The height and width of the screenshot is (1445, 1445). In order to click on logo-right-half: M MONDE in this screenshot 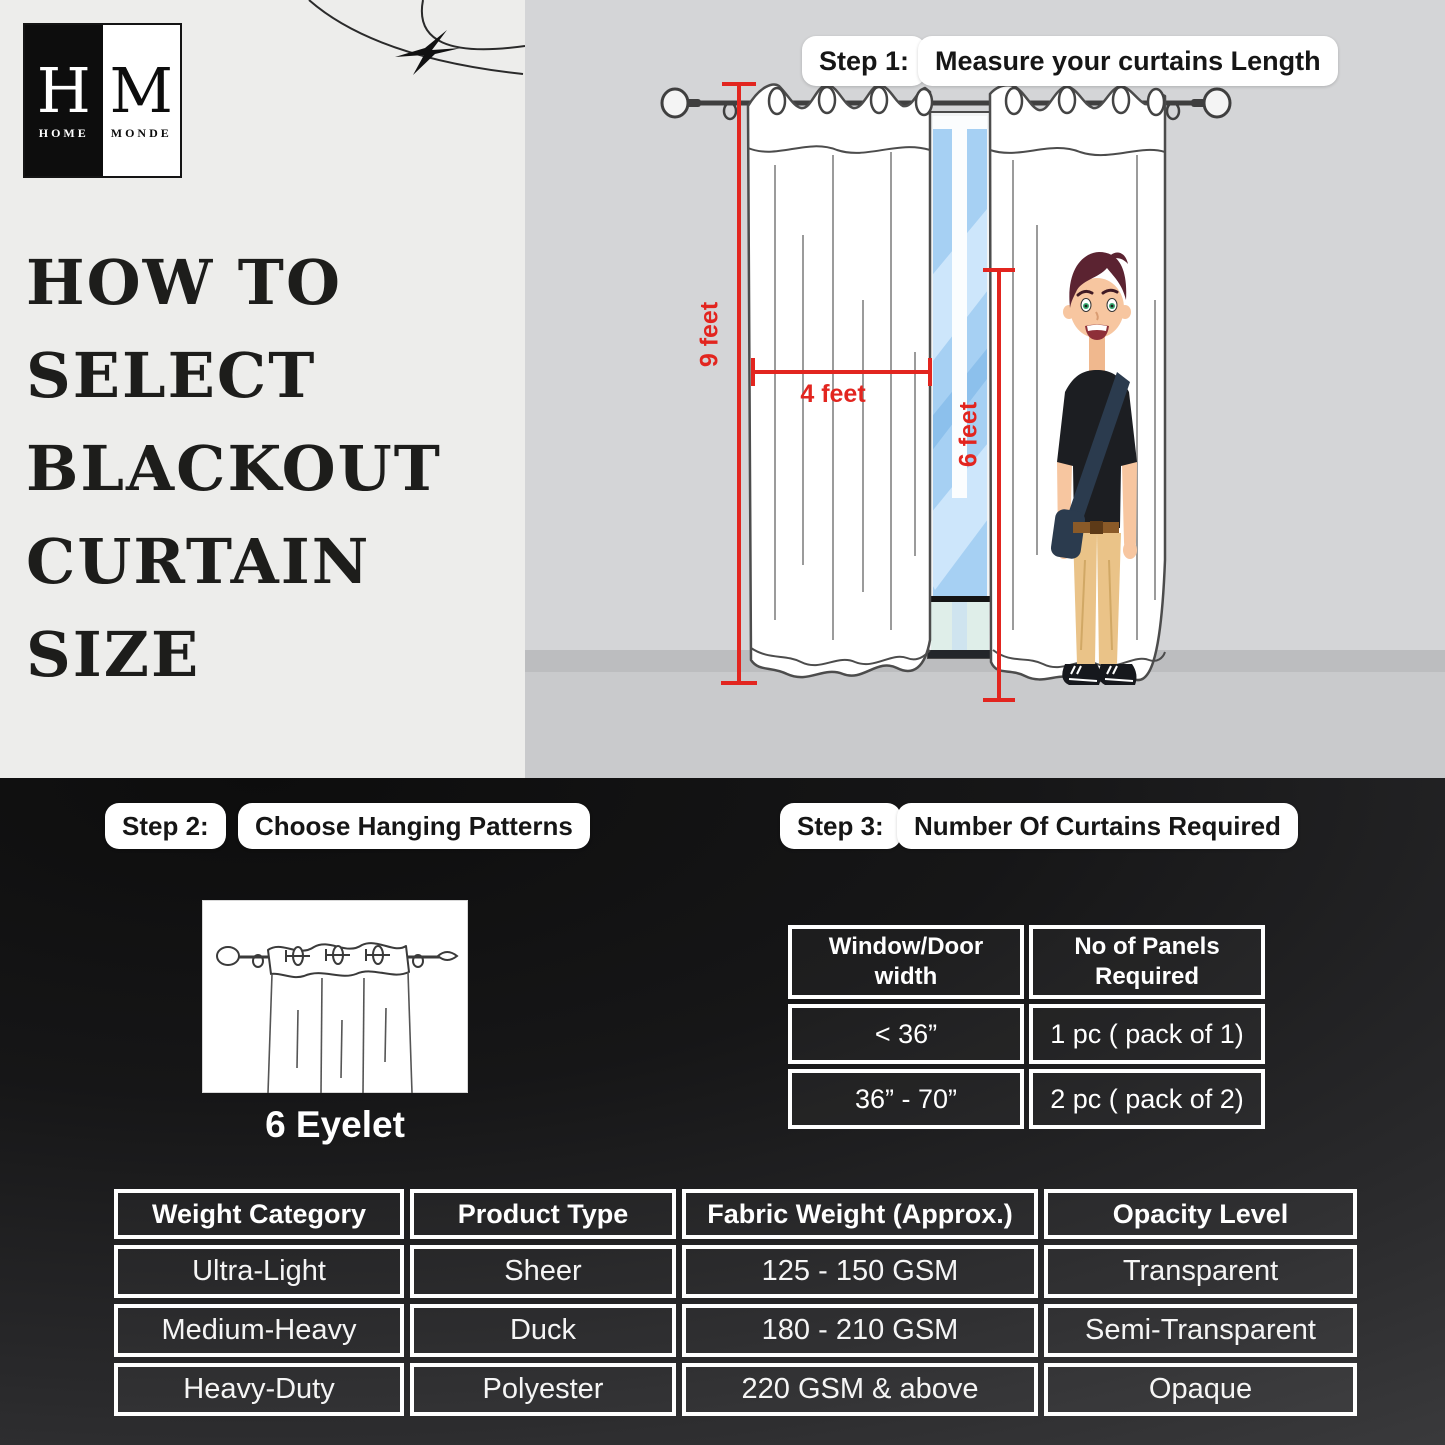, I will do `click(141, 100)`.